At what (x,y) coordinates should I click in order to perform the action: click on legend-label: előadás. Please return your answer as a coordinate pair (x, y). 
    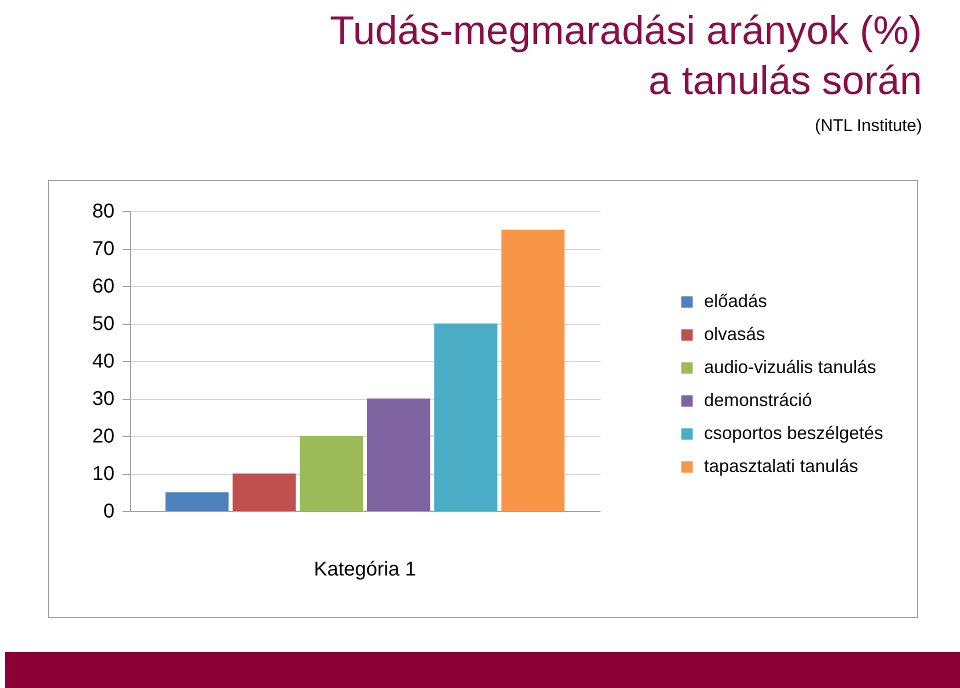
    Looking at the image, I should click on (736, 301).